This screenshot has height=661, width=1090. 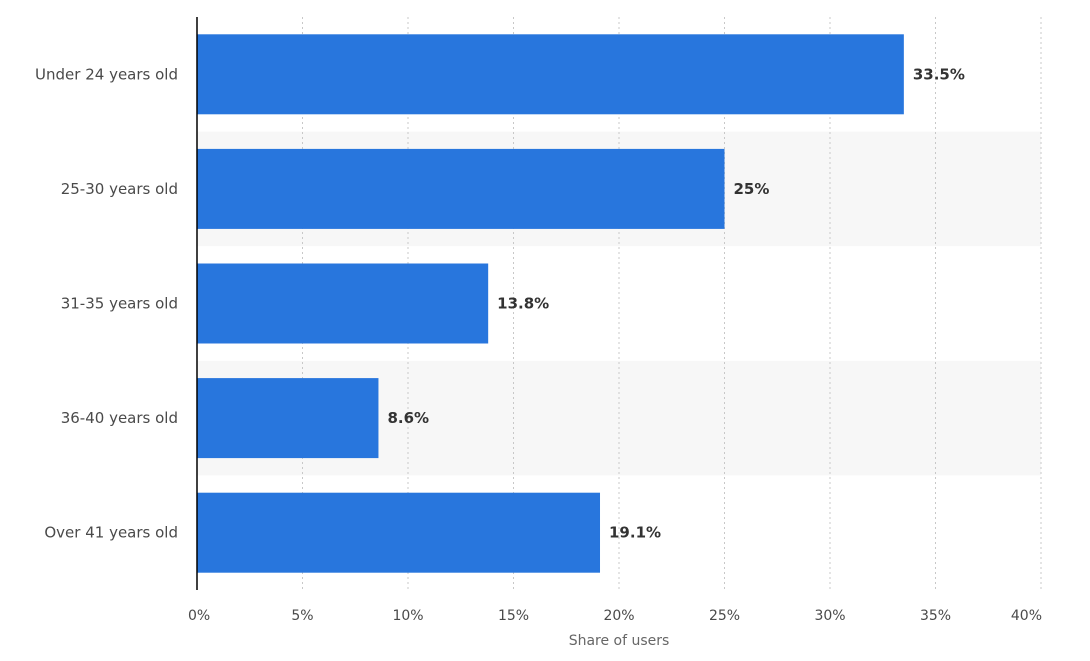 I want to click on x-tick-label: 10%, so click(x=407, y=616).